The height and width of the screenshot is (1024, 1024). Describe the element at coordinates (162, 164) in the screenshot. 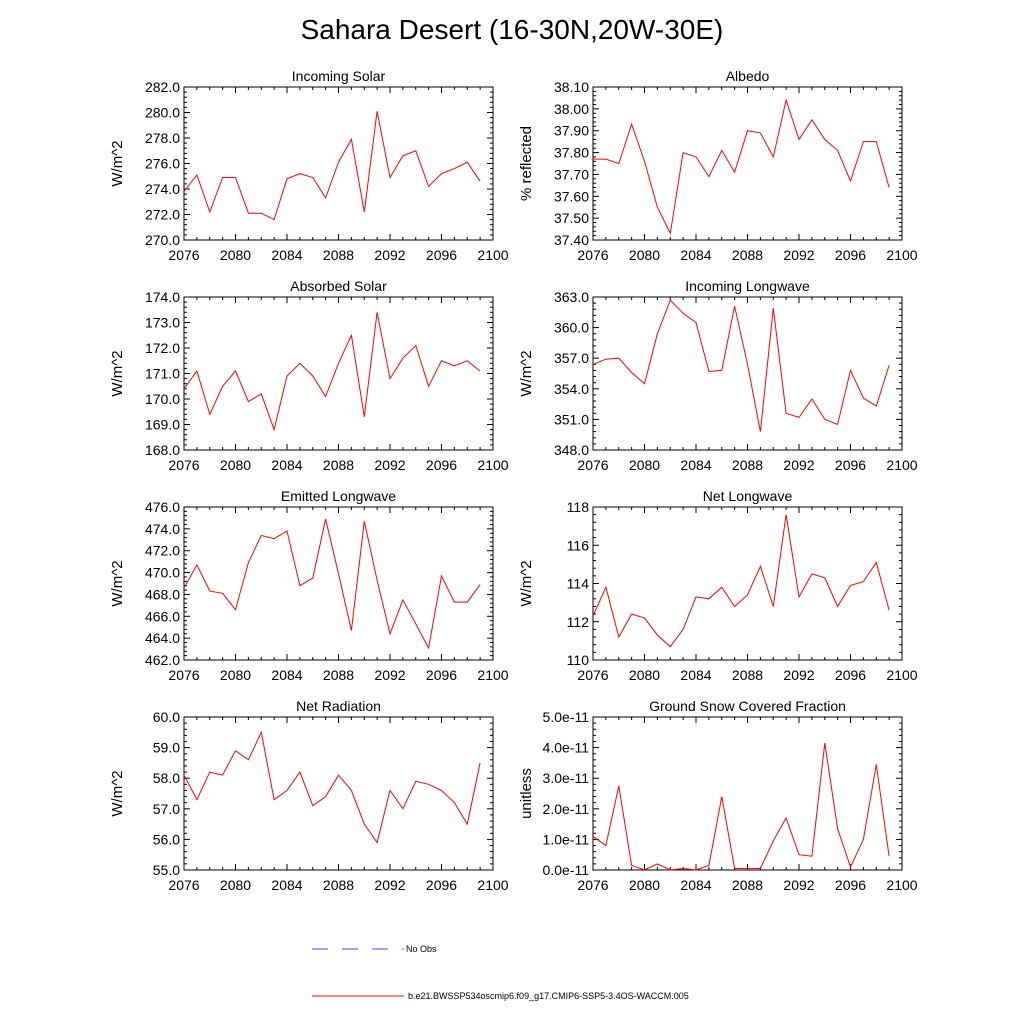

I see `y-tick-label: 276.0` at that location.